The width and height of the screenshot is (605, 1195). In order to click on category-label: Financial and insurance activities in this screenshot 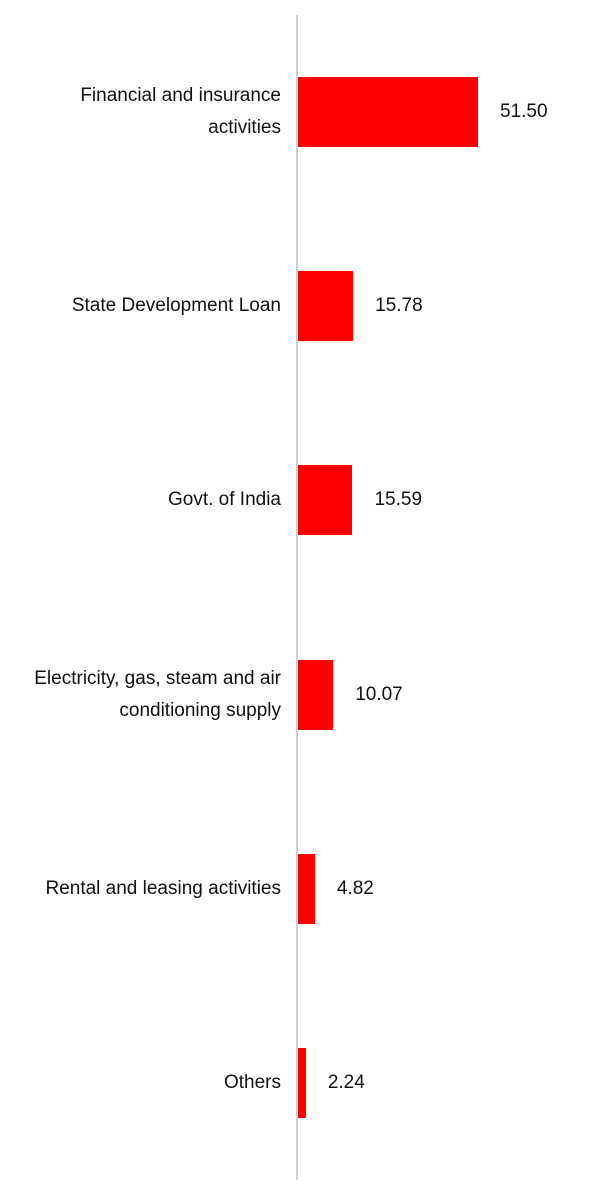, I will do `click(180, 112)`.